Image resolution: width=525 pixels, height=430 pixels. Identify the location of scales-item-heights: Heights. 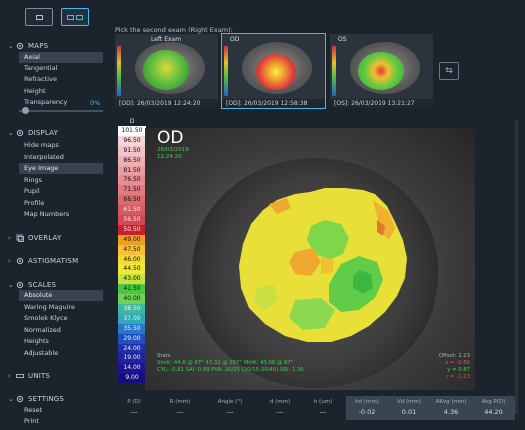
(36, 341).